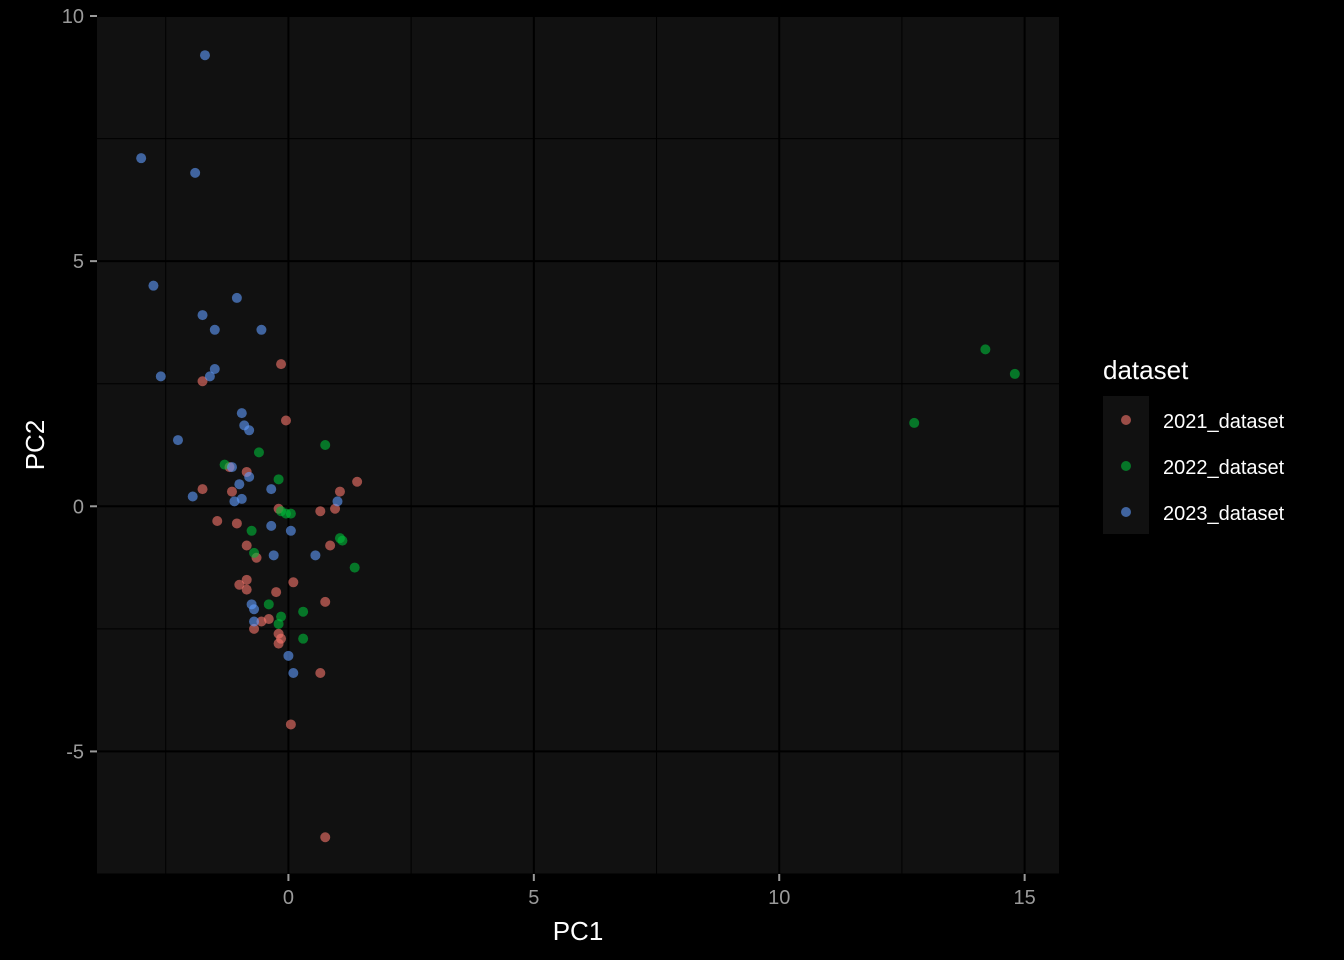 The height and width of the screenshot is (960, 1344). Describe the element at coordinates (1224, 422) in the screenshot. I see `legend-label-2021_dataset: 2021_dataset` at that location.